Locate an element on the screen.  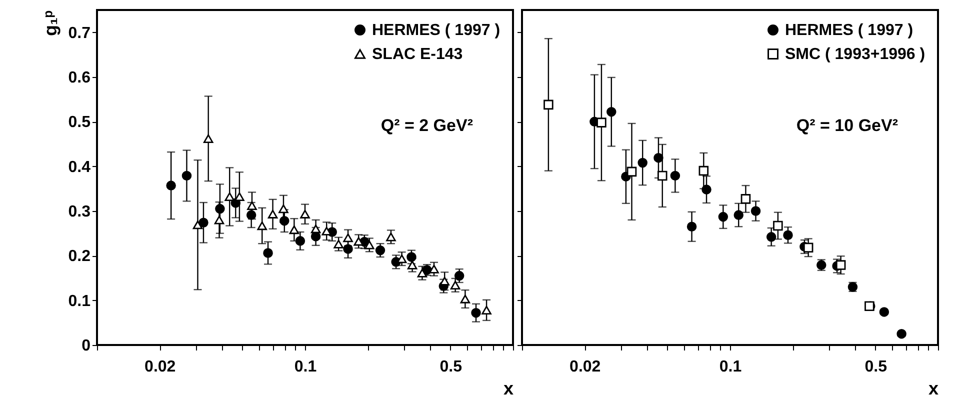
y-tick-label: 0.7 is located at coordinates (79, 33).